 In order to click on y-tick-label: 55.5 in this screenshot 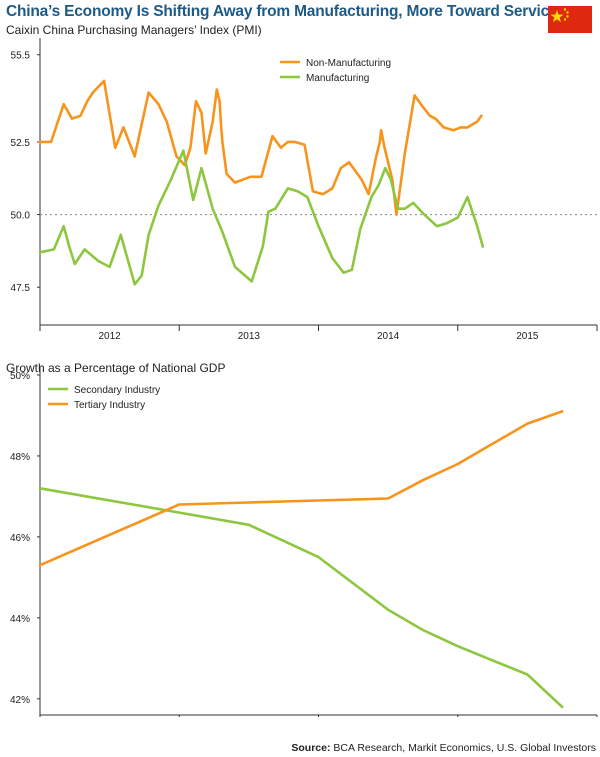, I will do `click(21, 56)`.